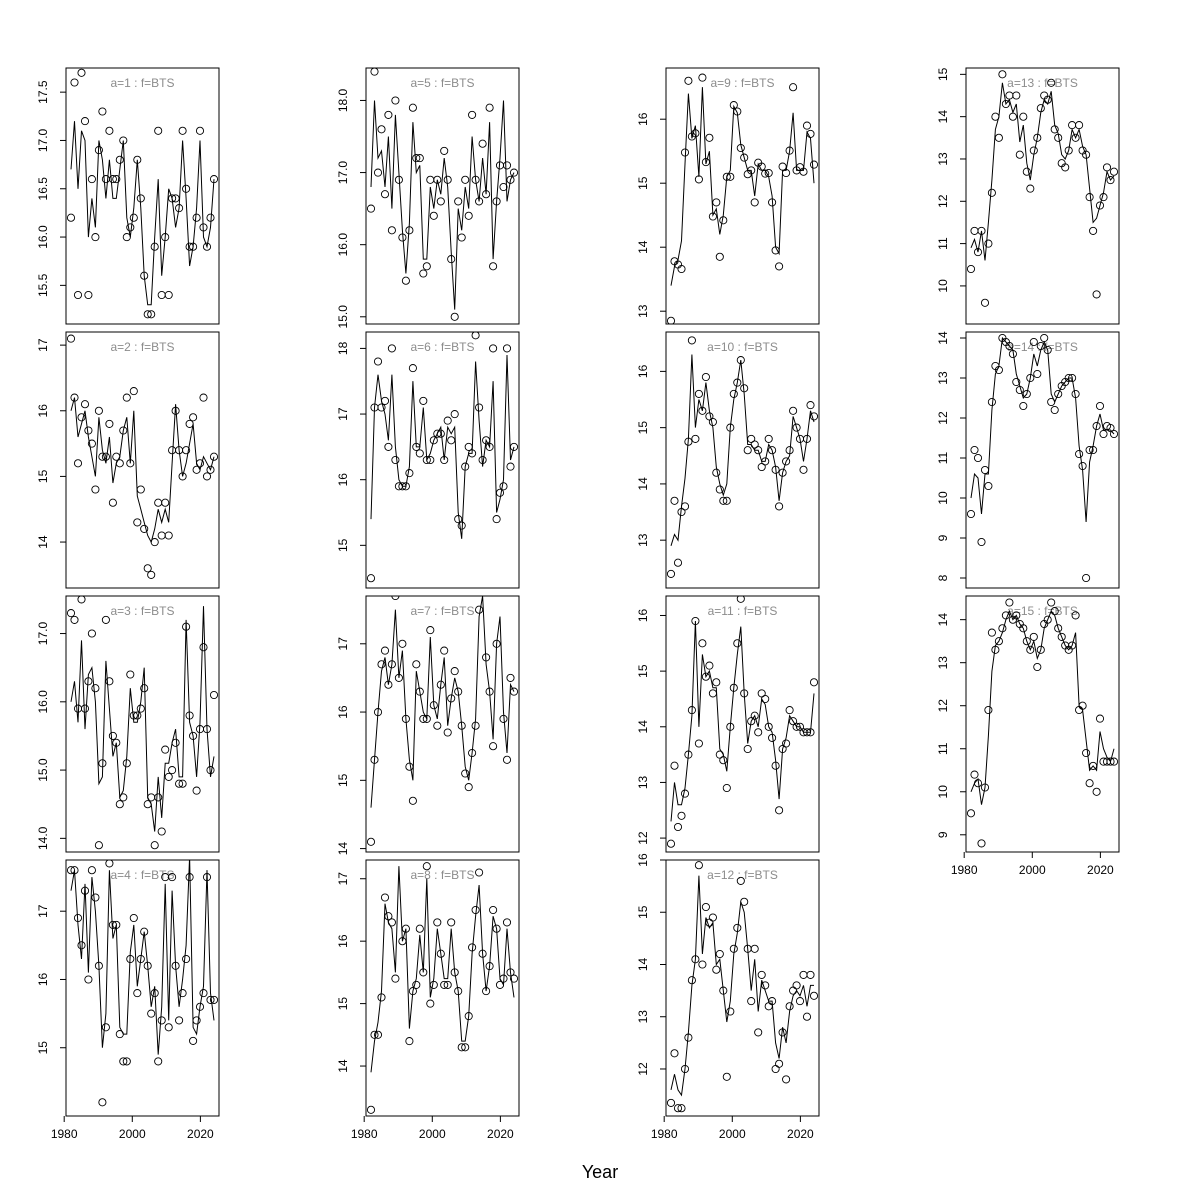 This screenshot has height=1200, width=1200. What do you see at coordinates (428, 725) in the screenshot?
I see `panel-a7: 14 15 16 17 a=7 : f=BTS` at bounding box center [428, 725].